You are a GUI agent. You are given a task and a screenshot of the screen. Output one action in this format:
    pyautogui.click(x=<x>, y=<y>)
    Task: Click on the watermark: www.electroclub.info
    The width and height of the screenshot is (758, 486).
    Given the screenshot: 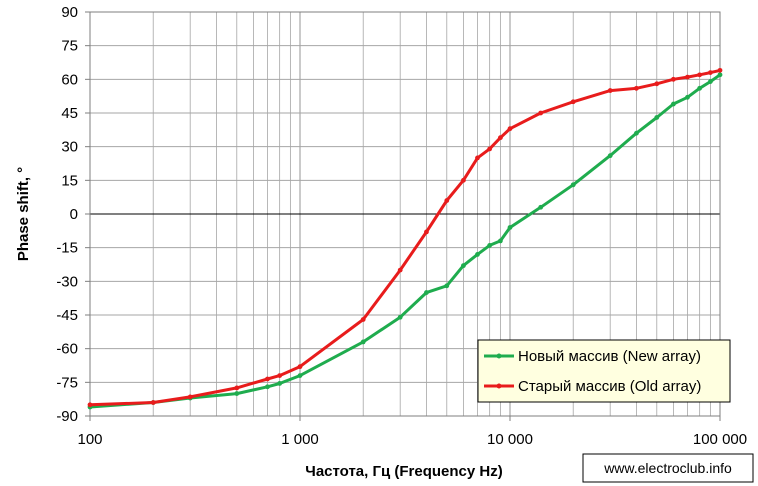 What is the action you would take?
    pyautogui.click(x=668, y=468)
    